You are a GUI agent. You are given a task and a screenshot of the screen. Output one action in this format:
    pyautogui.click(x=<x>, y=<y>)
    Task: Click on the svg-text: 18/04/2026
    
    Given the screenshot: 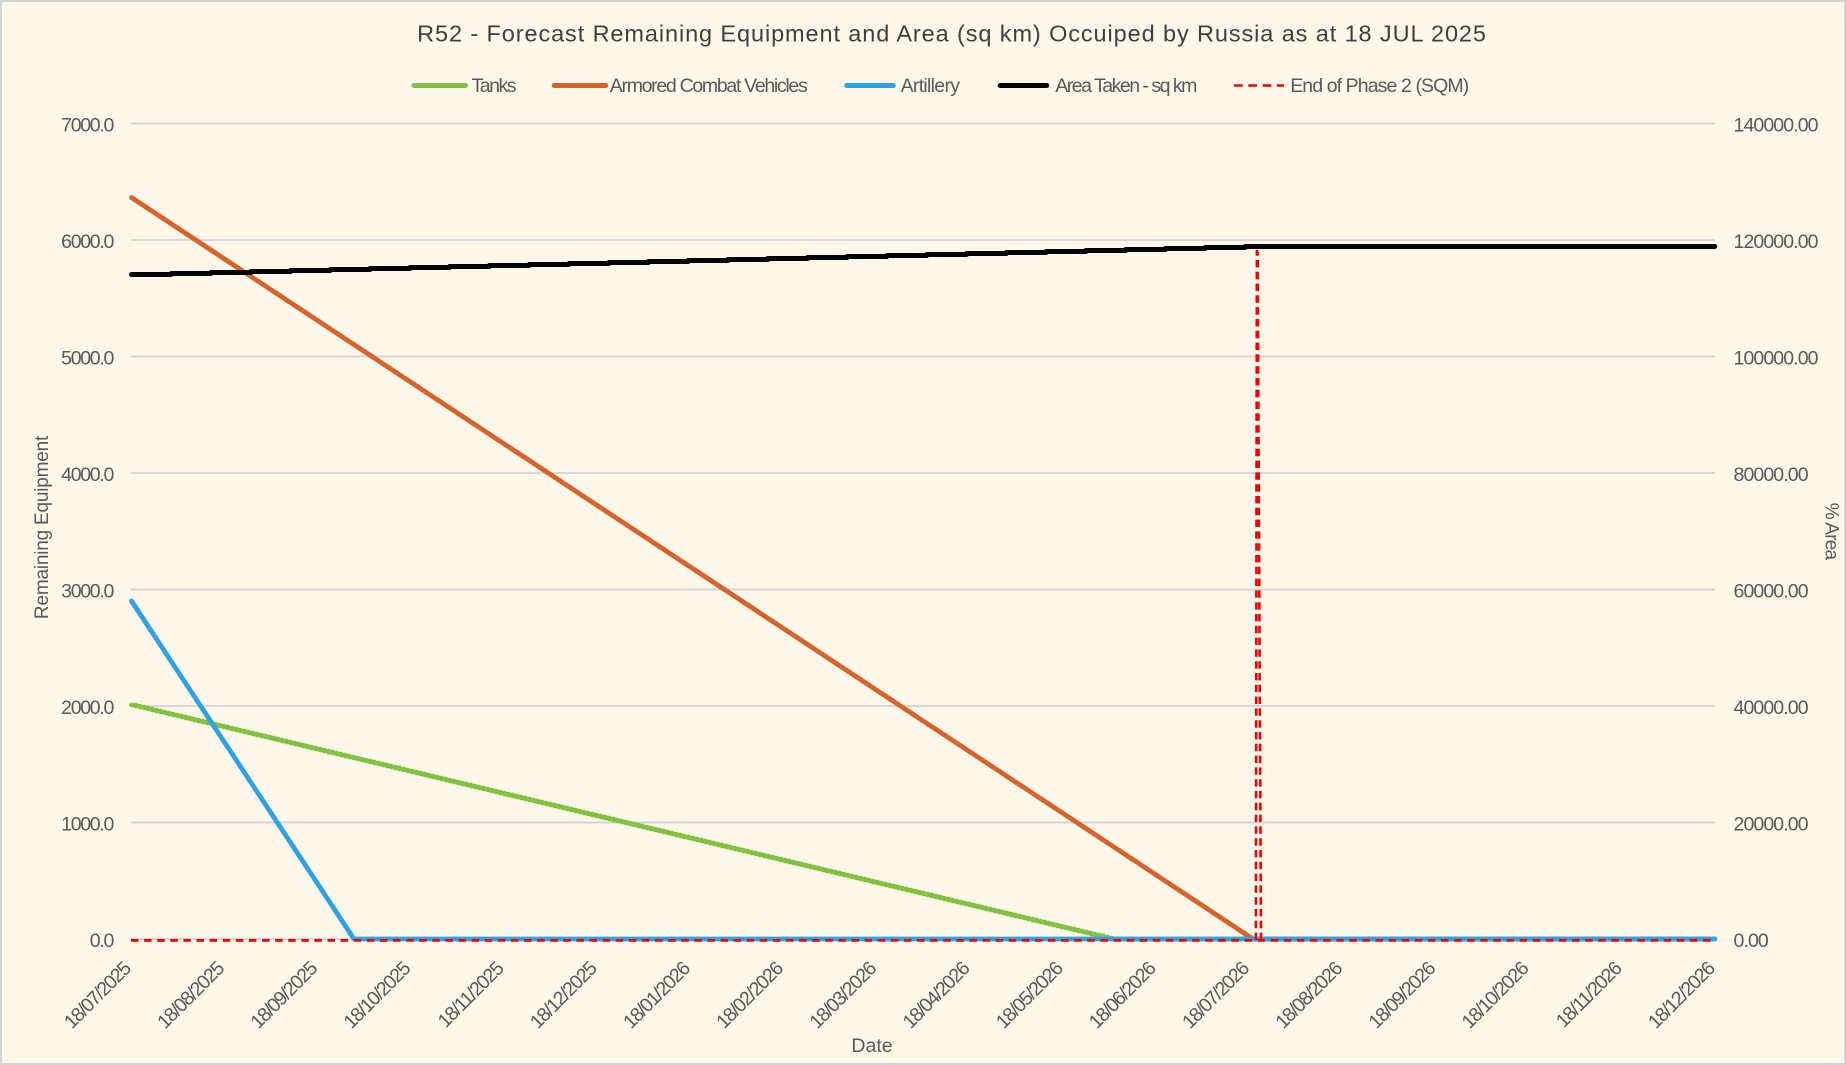 What is the action you would take?
    pyautogui.click(x=936, y=995)
    